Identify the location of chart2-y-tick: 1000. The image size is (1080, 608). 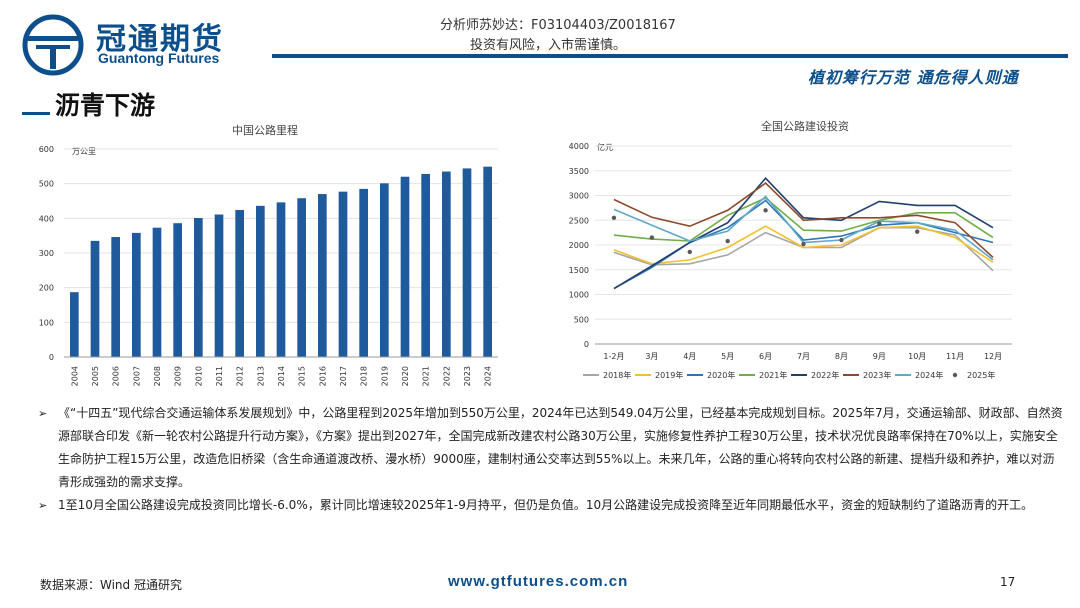
(579, 295).